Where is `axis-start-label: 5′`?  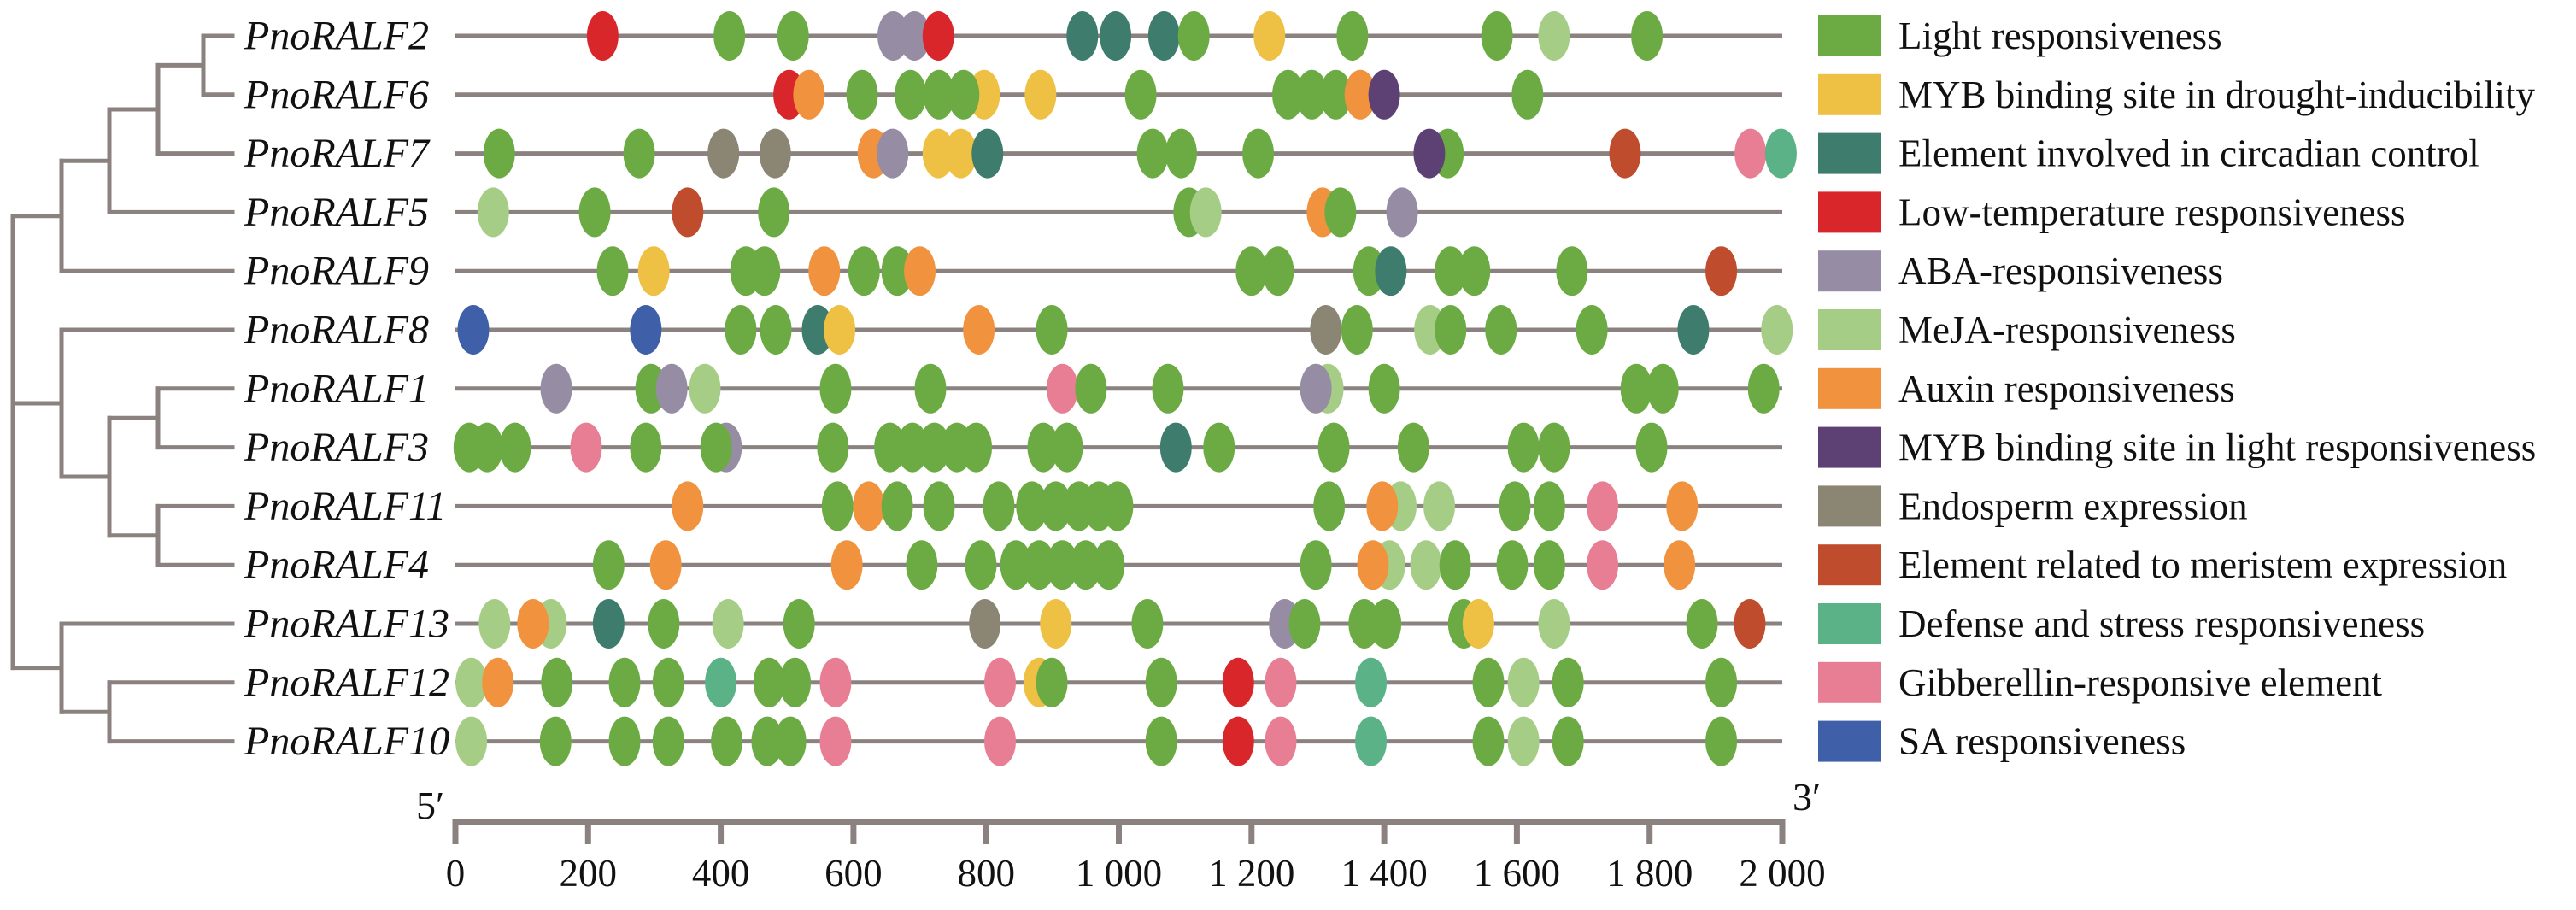 axis-start-label: 5′ is located at coordinates (430, 805).